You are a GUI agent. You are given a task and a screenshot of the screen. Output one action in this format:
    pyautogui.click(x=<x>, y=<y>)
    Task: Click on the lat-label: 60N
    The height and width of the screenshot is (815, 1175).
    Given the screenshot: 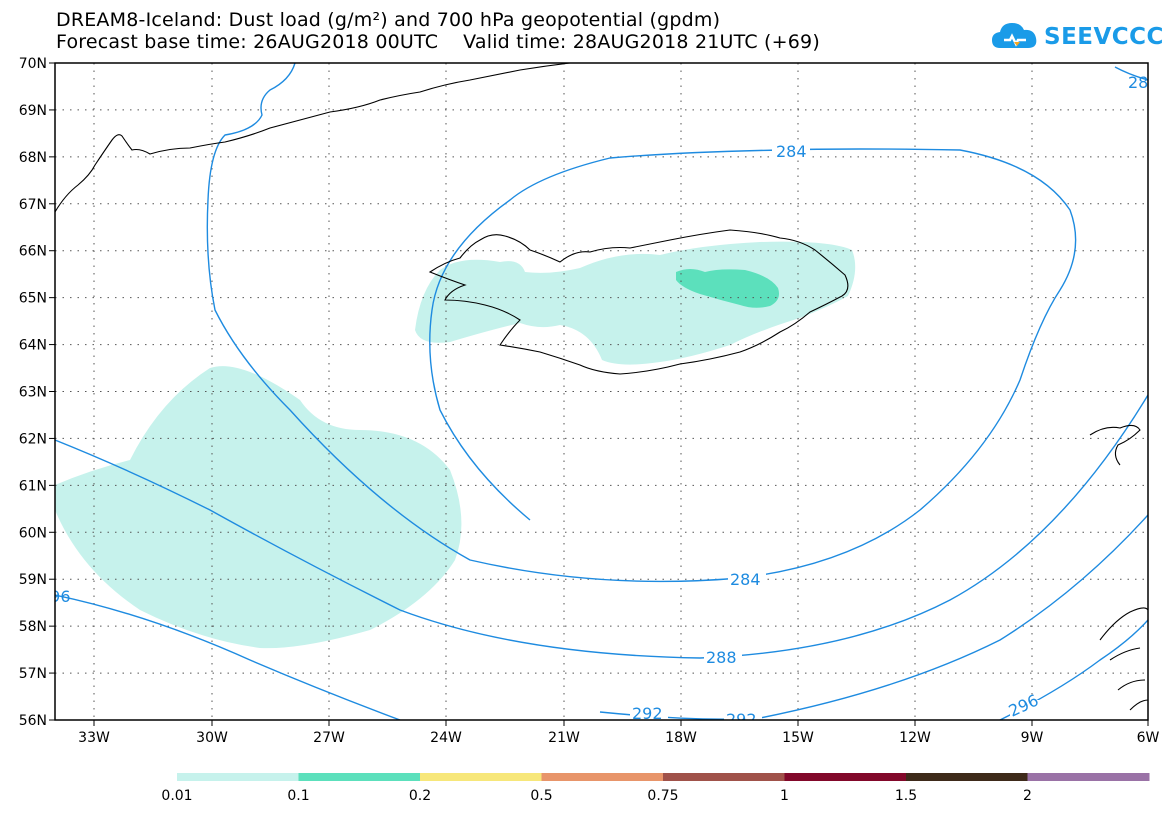 What is the action you would take?
    pyautogui.click(x=33, y=533)
    